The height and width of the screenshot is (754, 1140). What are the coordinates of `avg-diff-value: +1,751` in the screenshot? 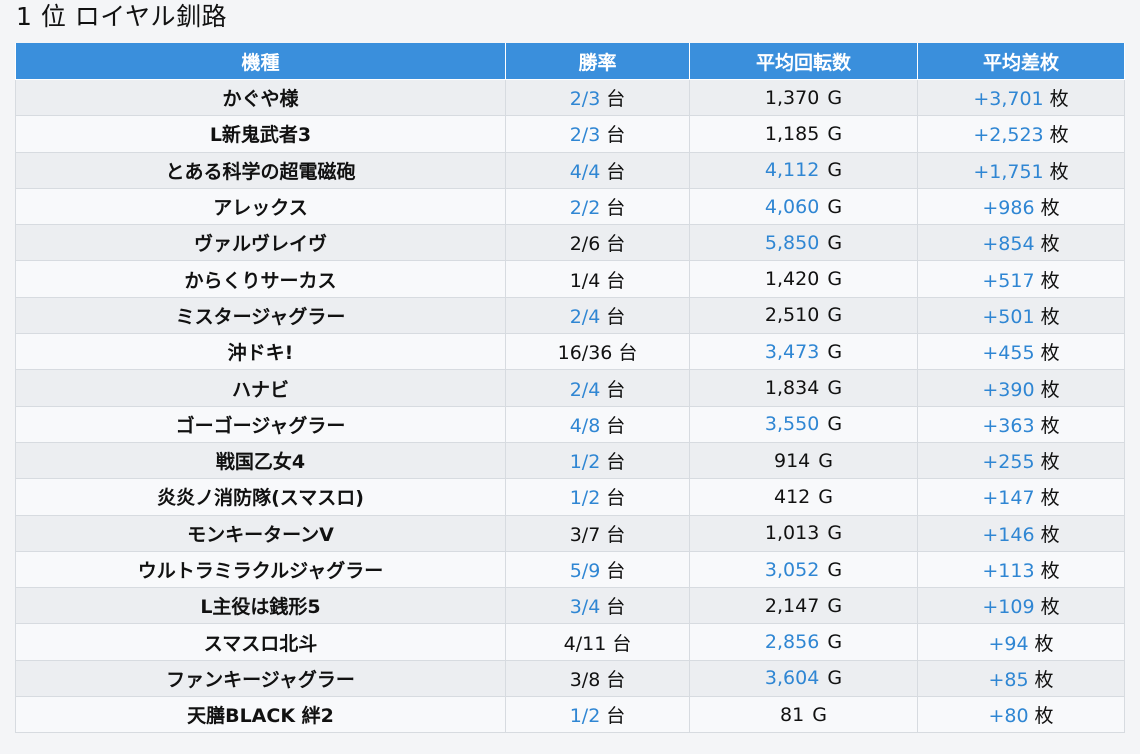 It's located at (1008, 171).